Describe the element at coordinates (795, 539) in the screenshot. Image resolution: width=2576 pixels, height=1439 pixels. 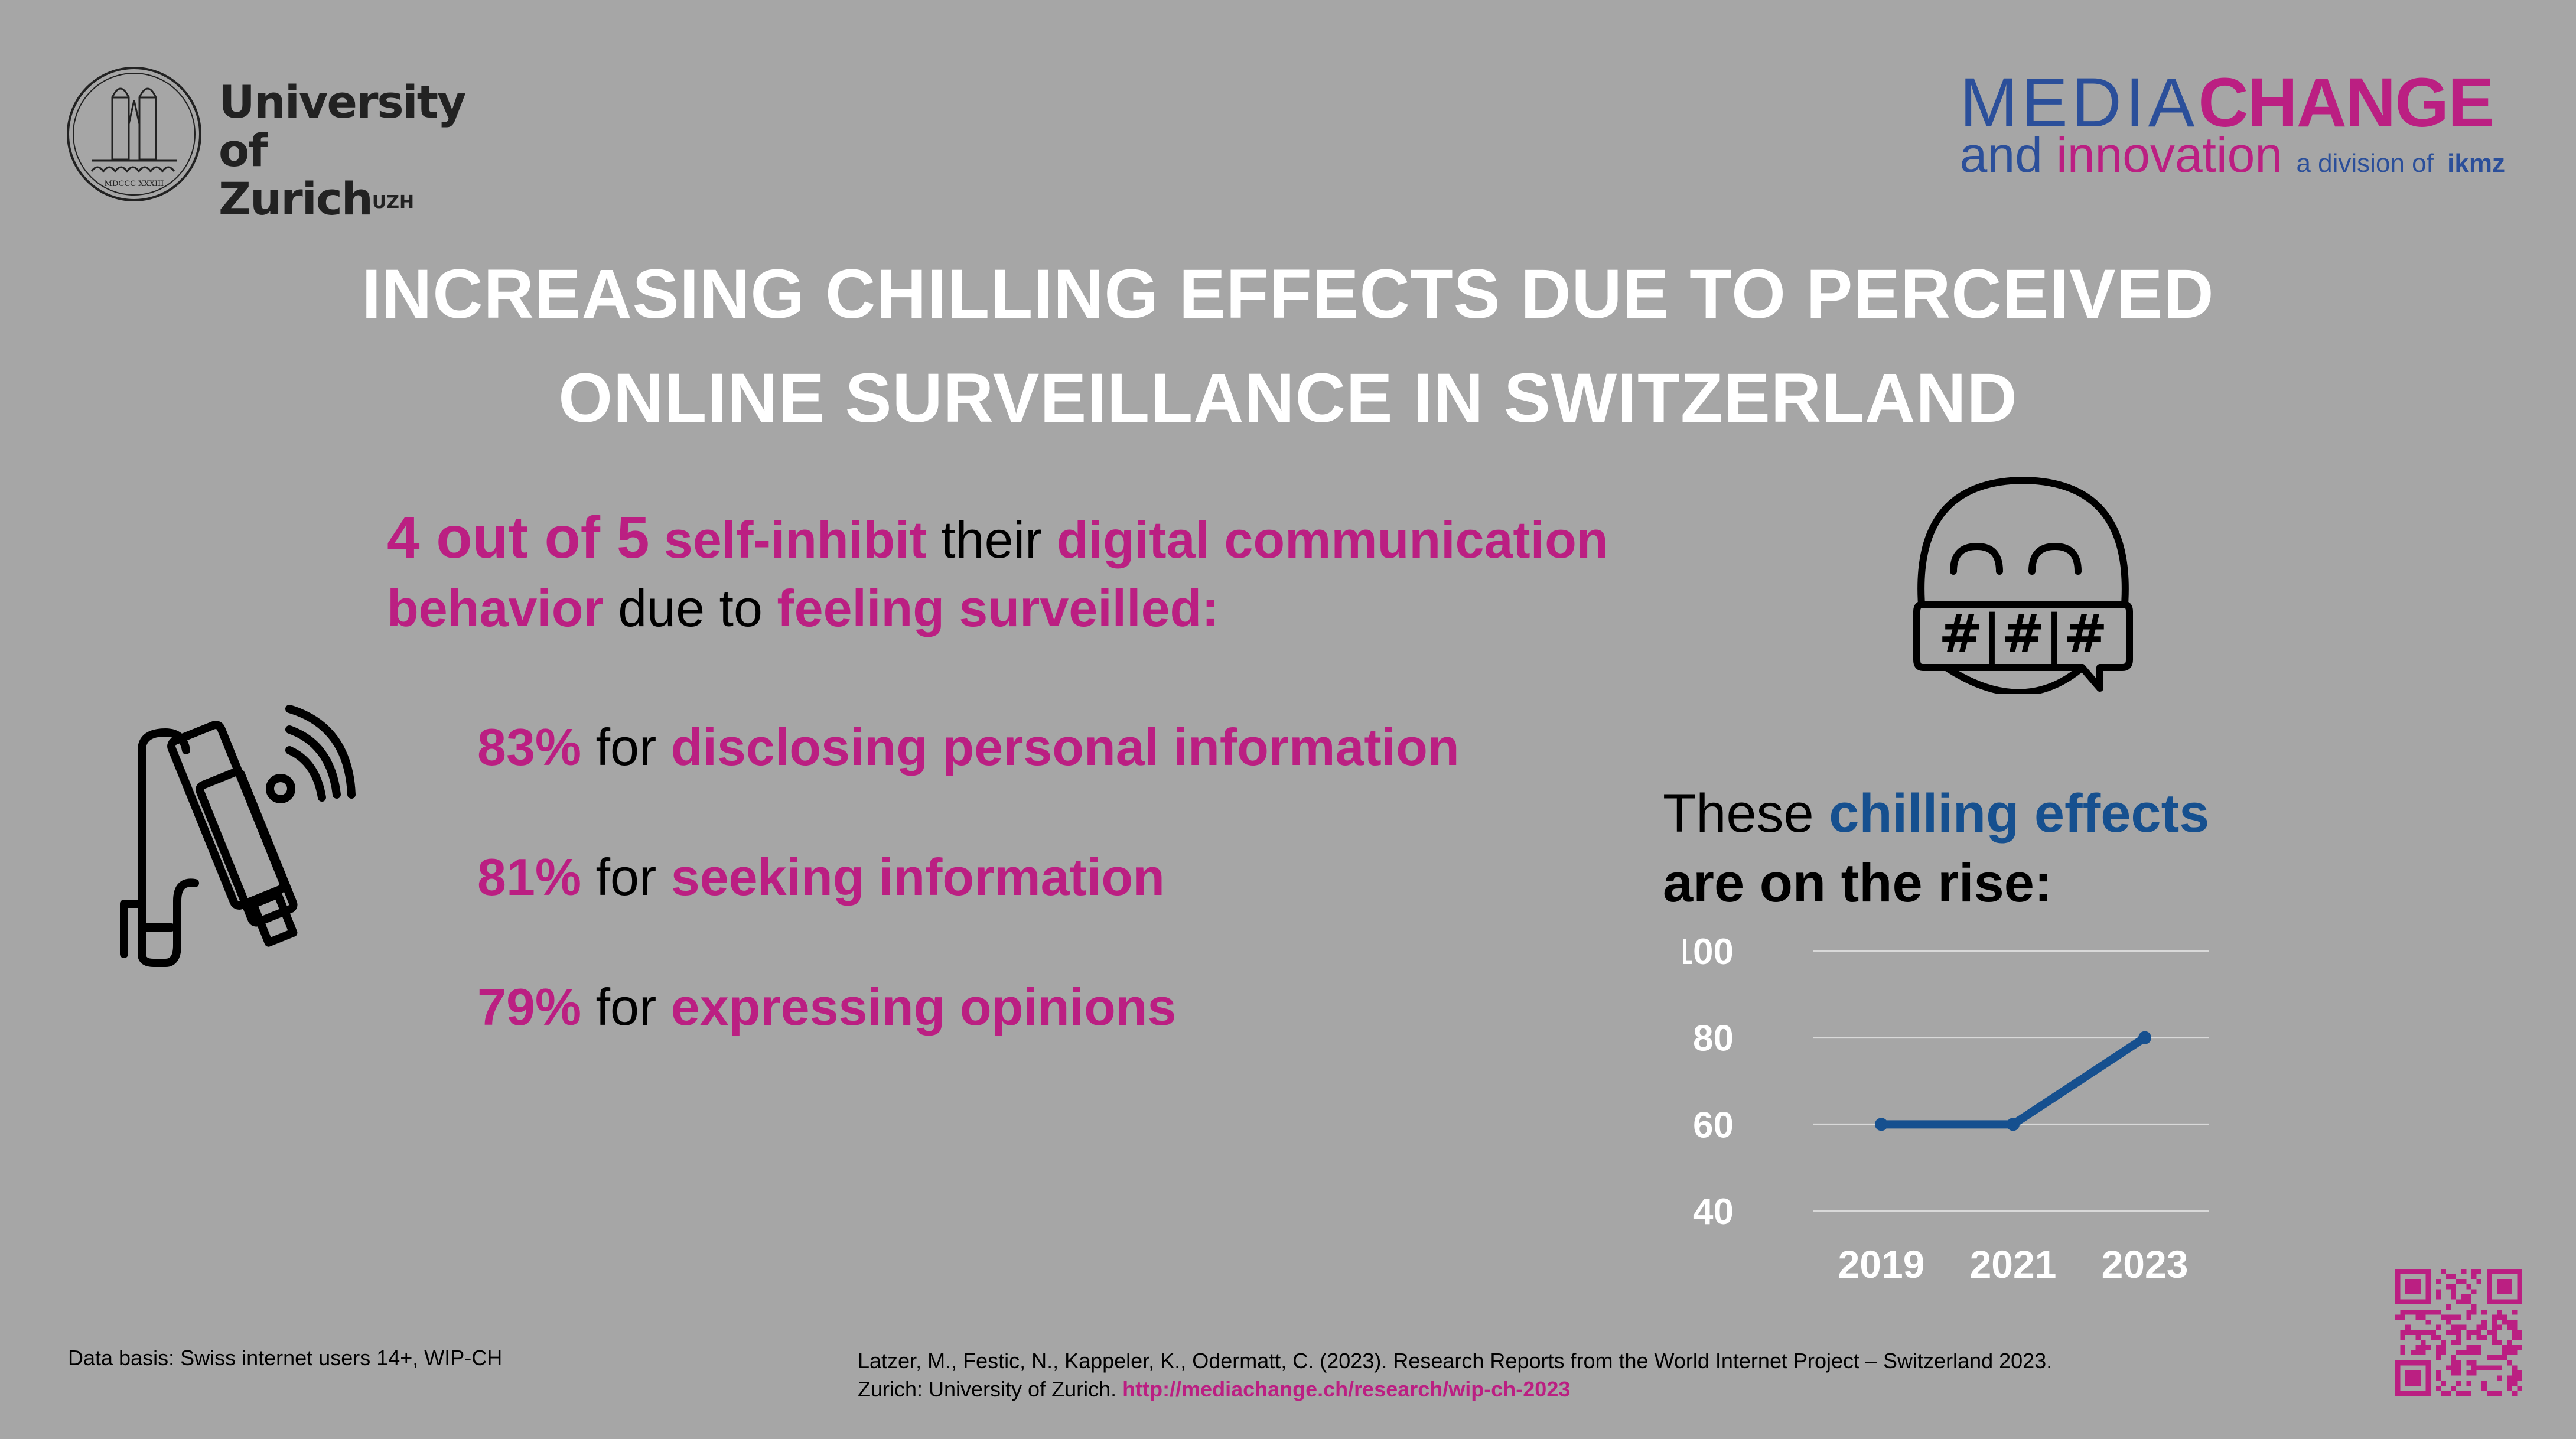
I see `headline-verb: self-inhibit` at that location.